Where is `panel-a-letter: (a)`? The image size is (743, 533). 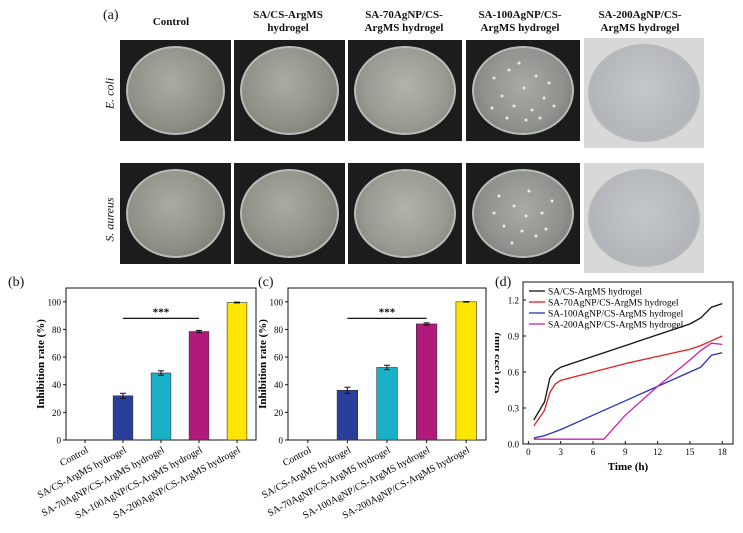
panel-a-letter: (a) is located at coordinates (111, 15).